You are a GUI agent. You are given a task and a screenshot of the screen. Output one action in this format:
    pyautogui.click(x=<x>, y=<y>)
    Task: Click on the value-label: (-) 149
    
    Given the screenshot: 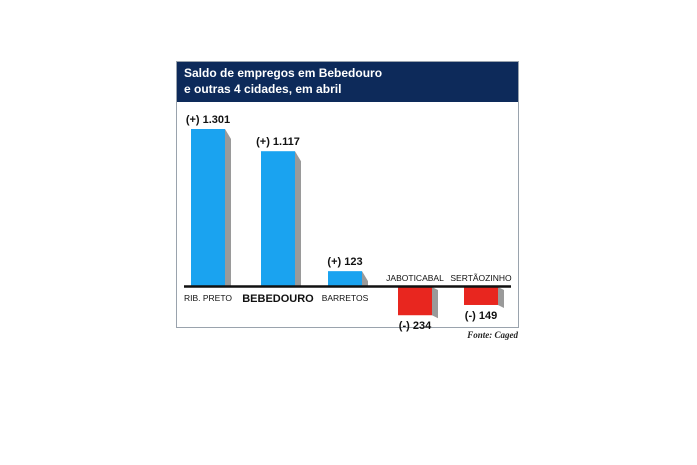 What is the action you would take?
    pyautogui.click(x=481, y=316)
    